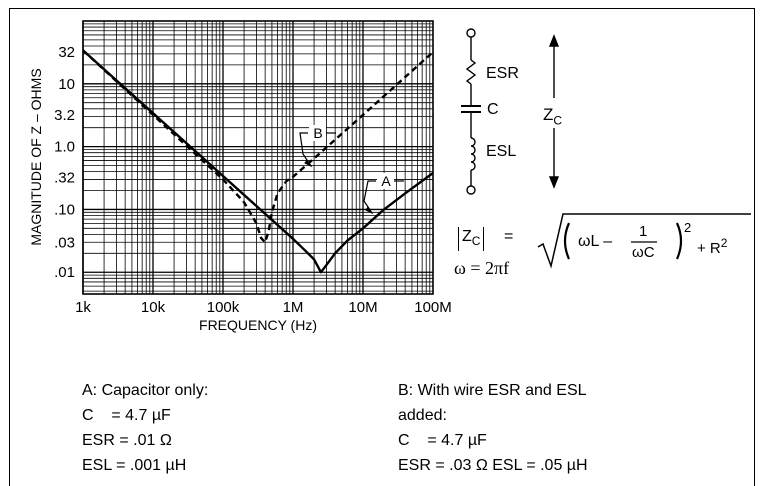 The width and height of the screenshot is (767, 486). I want to click on plus-r: + R2, so click(712, 246).